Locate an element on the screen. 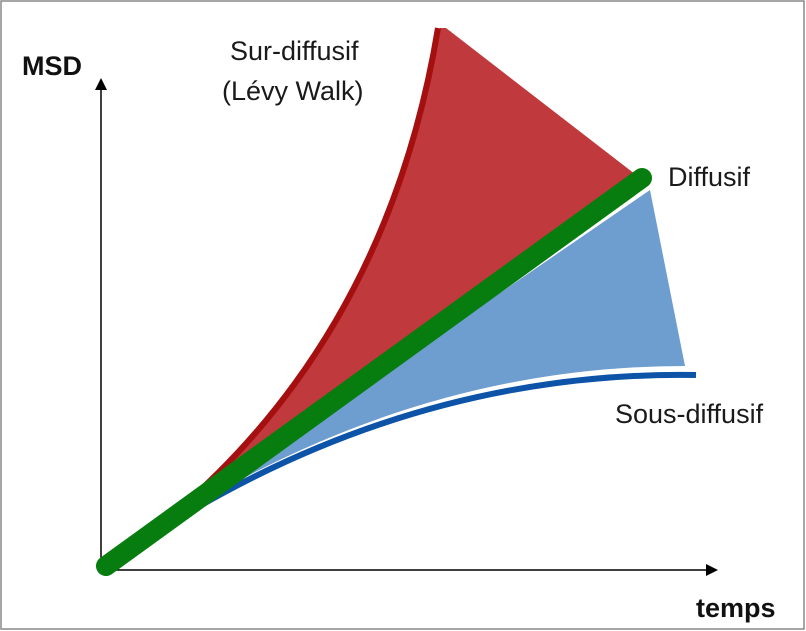 This screenshot has width=806, height=631. y-axis-label: MSD is located at coordinates (52, 66).